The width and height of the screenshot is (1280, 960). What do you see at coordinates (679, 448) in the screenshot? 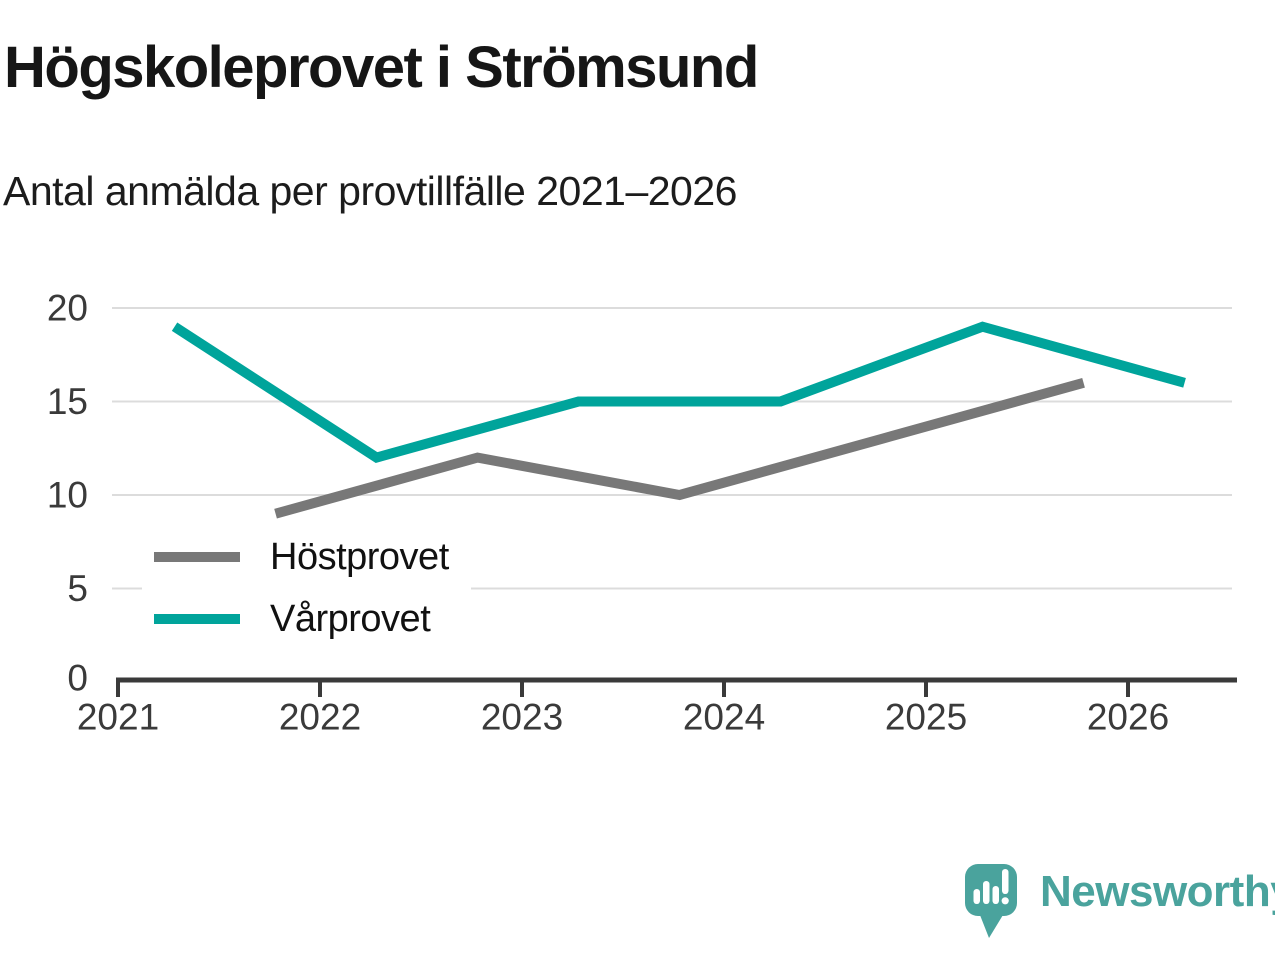
I see `series-line-hstprovet` at bounding box center [679, 448].